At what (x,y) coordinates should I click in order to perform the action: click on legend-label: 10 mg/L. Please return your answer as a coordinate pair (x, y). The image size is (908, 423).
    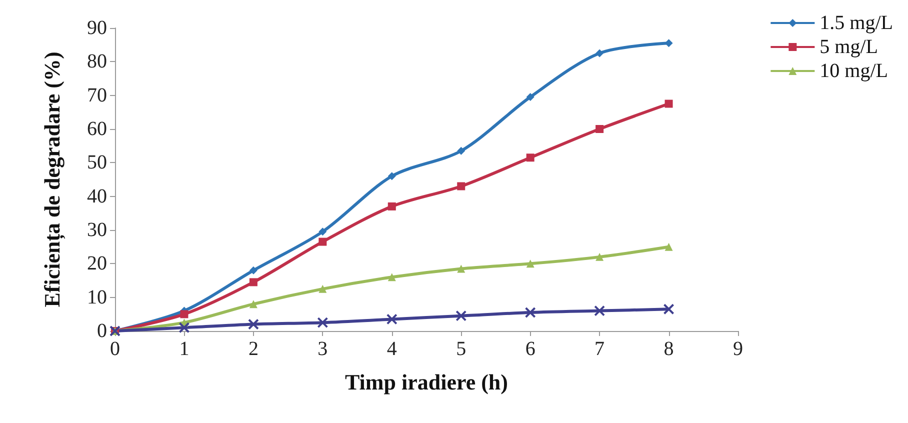
    Looking at the image, I should click on (854, 71).